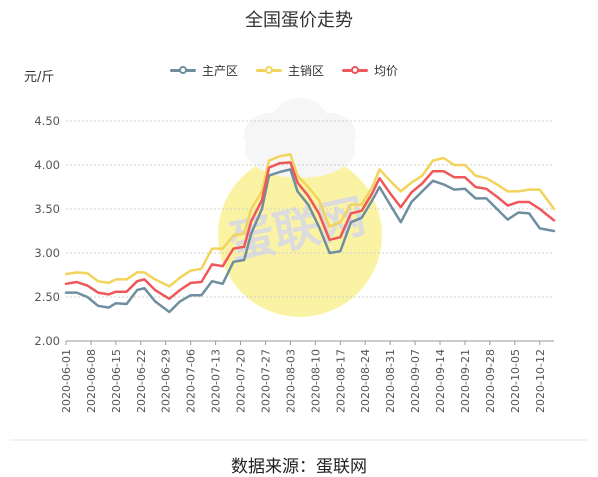 The image size is (598, 477). What do you see at coordinates (299, 20) in the screenshot?
I see `chart-title: 全国蛋价走势` at bounding box center [299, 20].